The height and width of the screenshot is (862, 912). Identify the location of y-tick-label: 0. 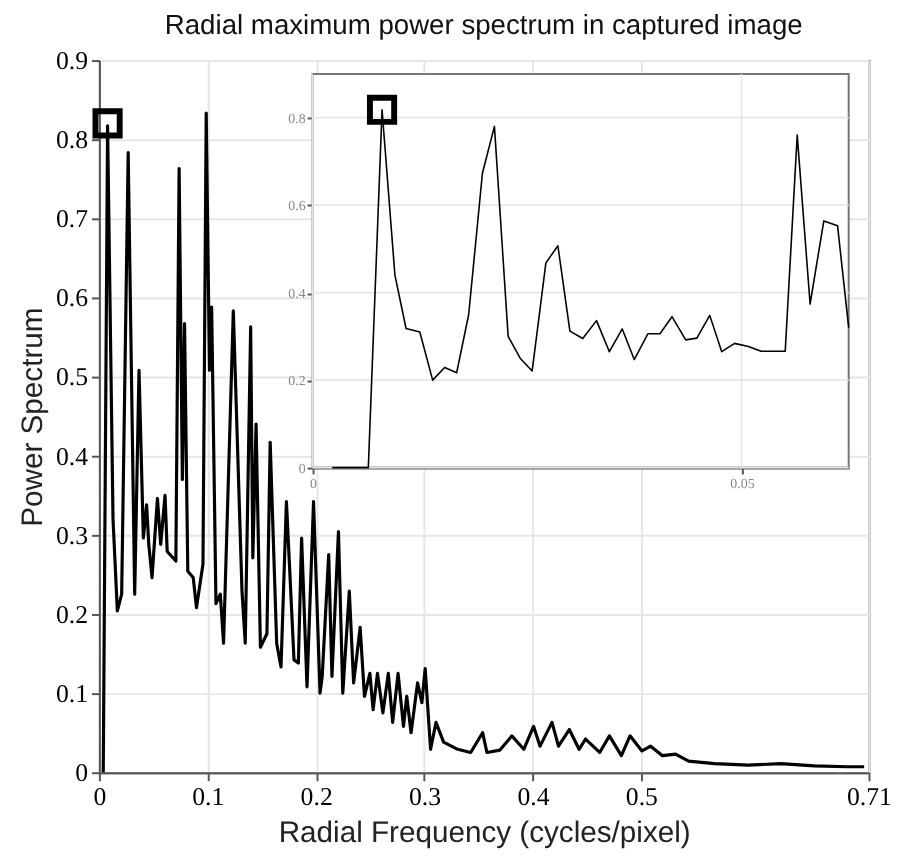
(82, 773).